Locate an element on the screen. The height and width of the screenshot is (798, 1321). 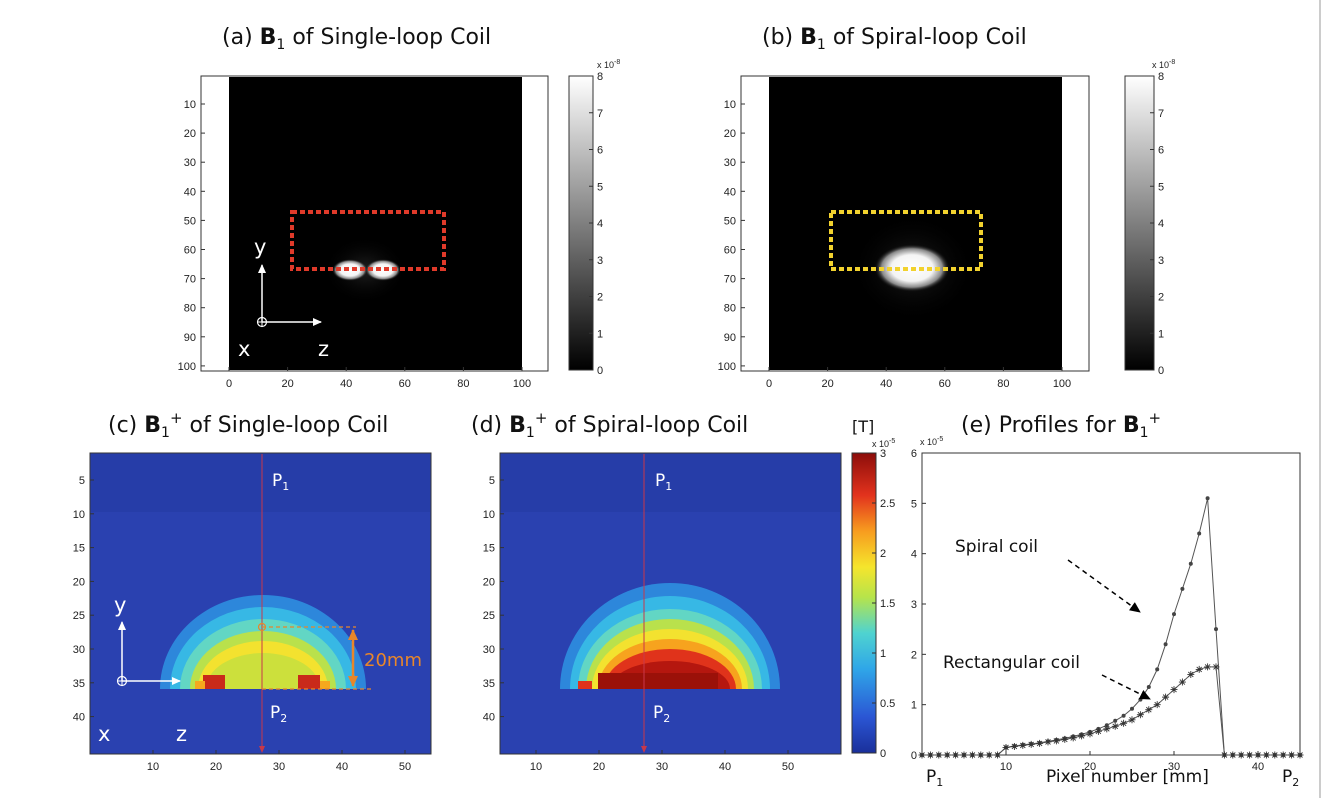
panel-d-y-ticks: 5 10 15 20 25 30 35 40 is located at coordinates (493, 599).